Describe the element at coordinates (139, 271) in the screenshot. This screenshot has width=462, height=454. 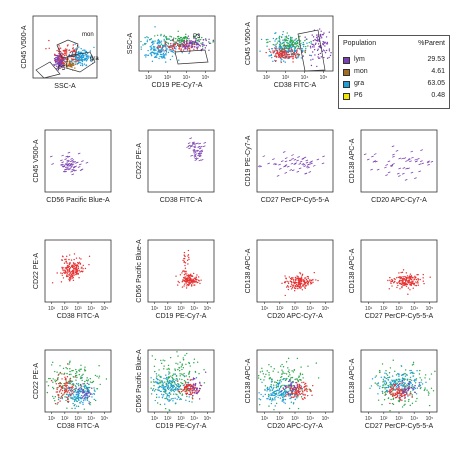
I see `y-axis-label: CD56 Pacific Blue-A` at that location.